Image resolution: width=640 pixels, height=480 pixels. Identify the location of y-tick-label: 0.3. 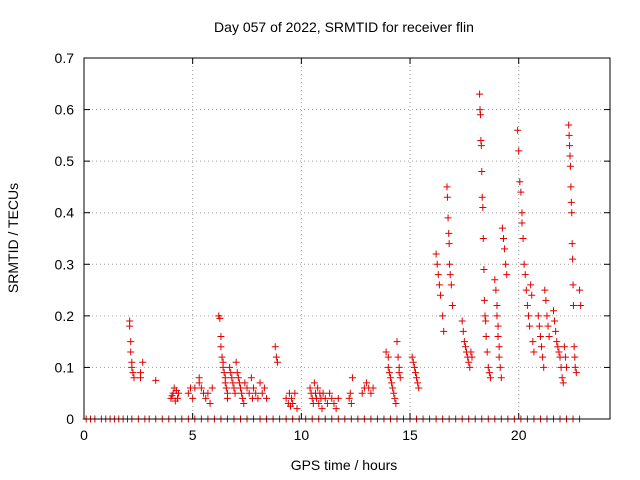
(65, 264).